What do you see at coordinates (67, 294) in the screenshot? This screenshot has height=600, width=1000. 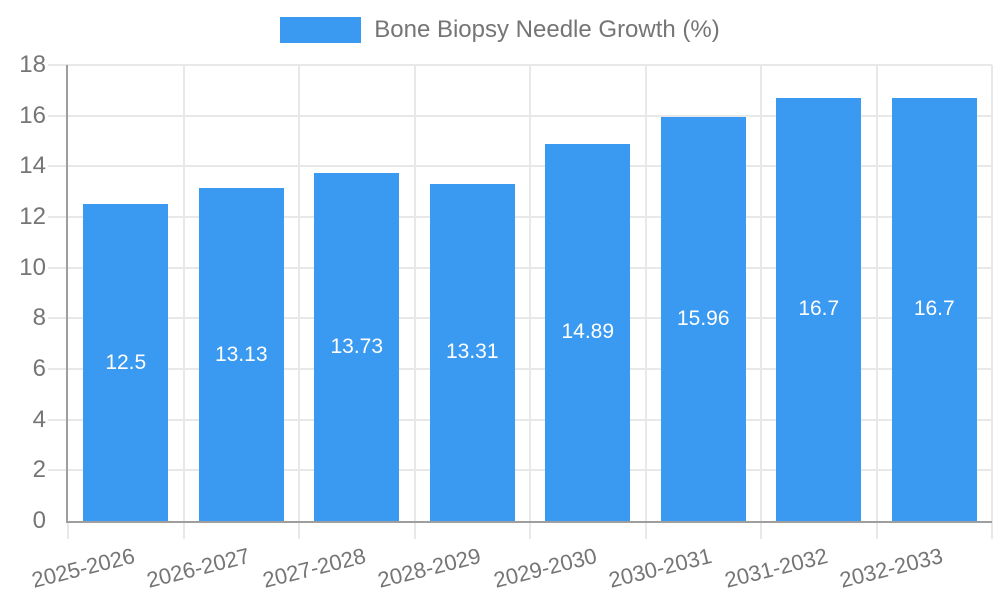 I see `y-axis-line` at bounding box center [67, 294].